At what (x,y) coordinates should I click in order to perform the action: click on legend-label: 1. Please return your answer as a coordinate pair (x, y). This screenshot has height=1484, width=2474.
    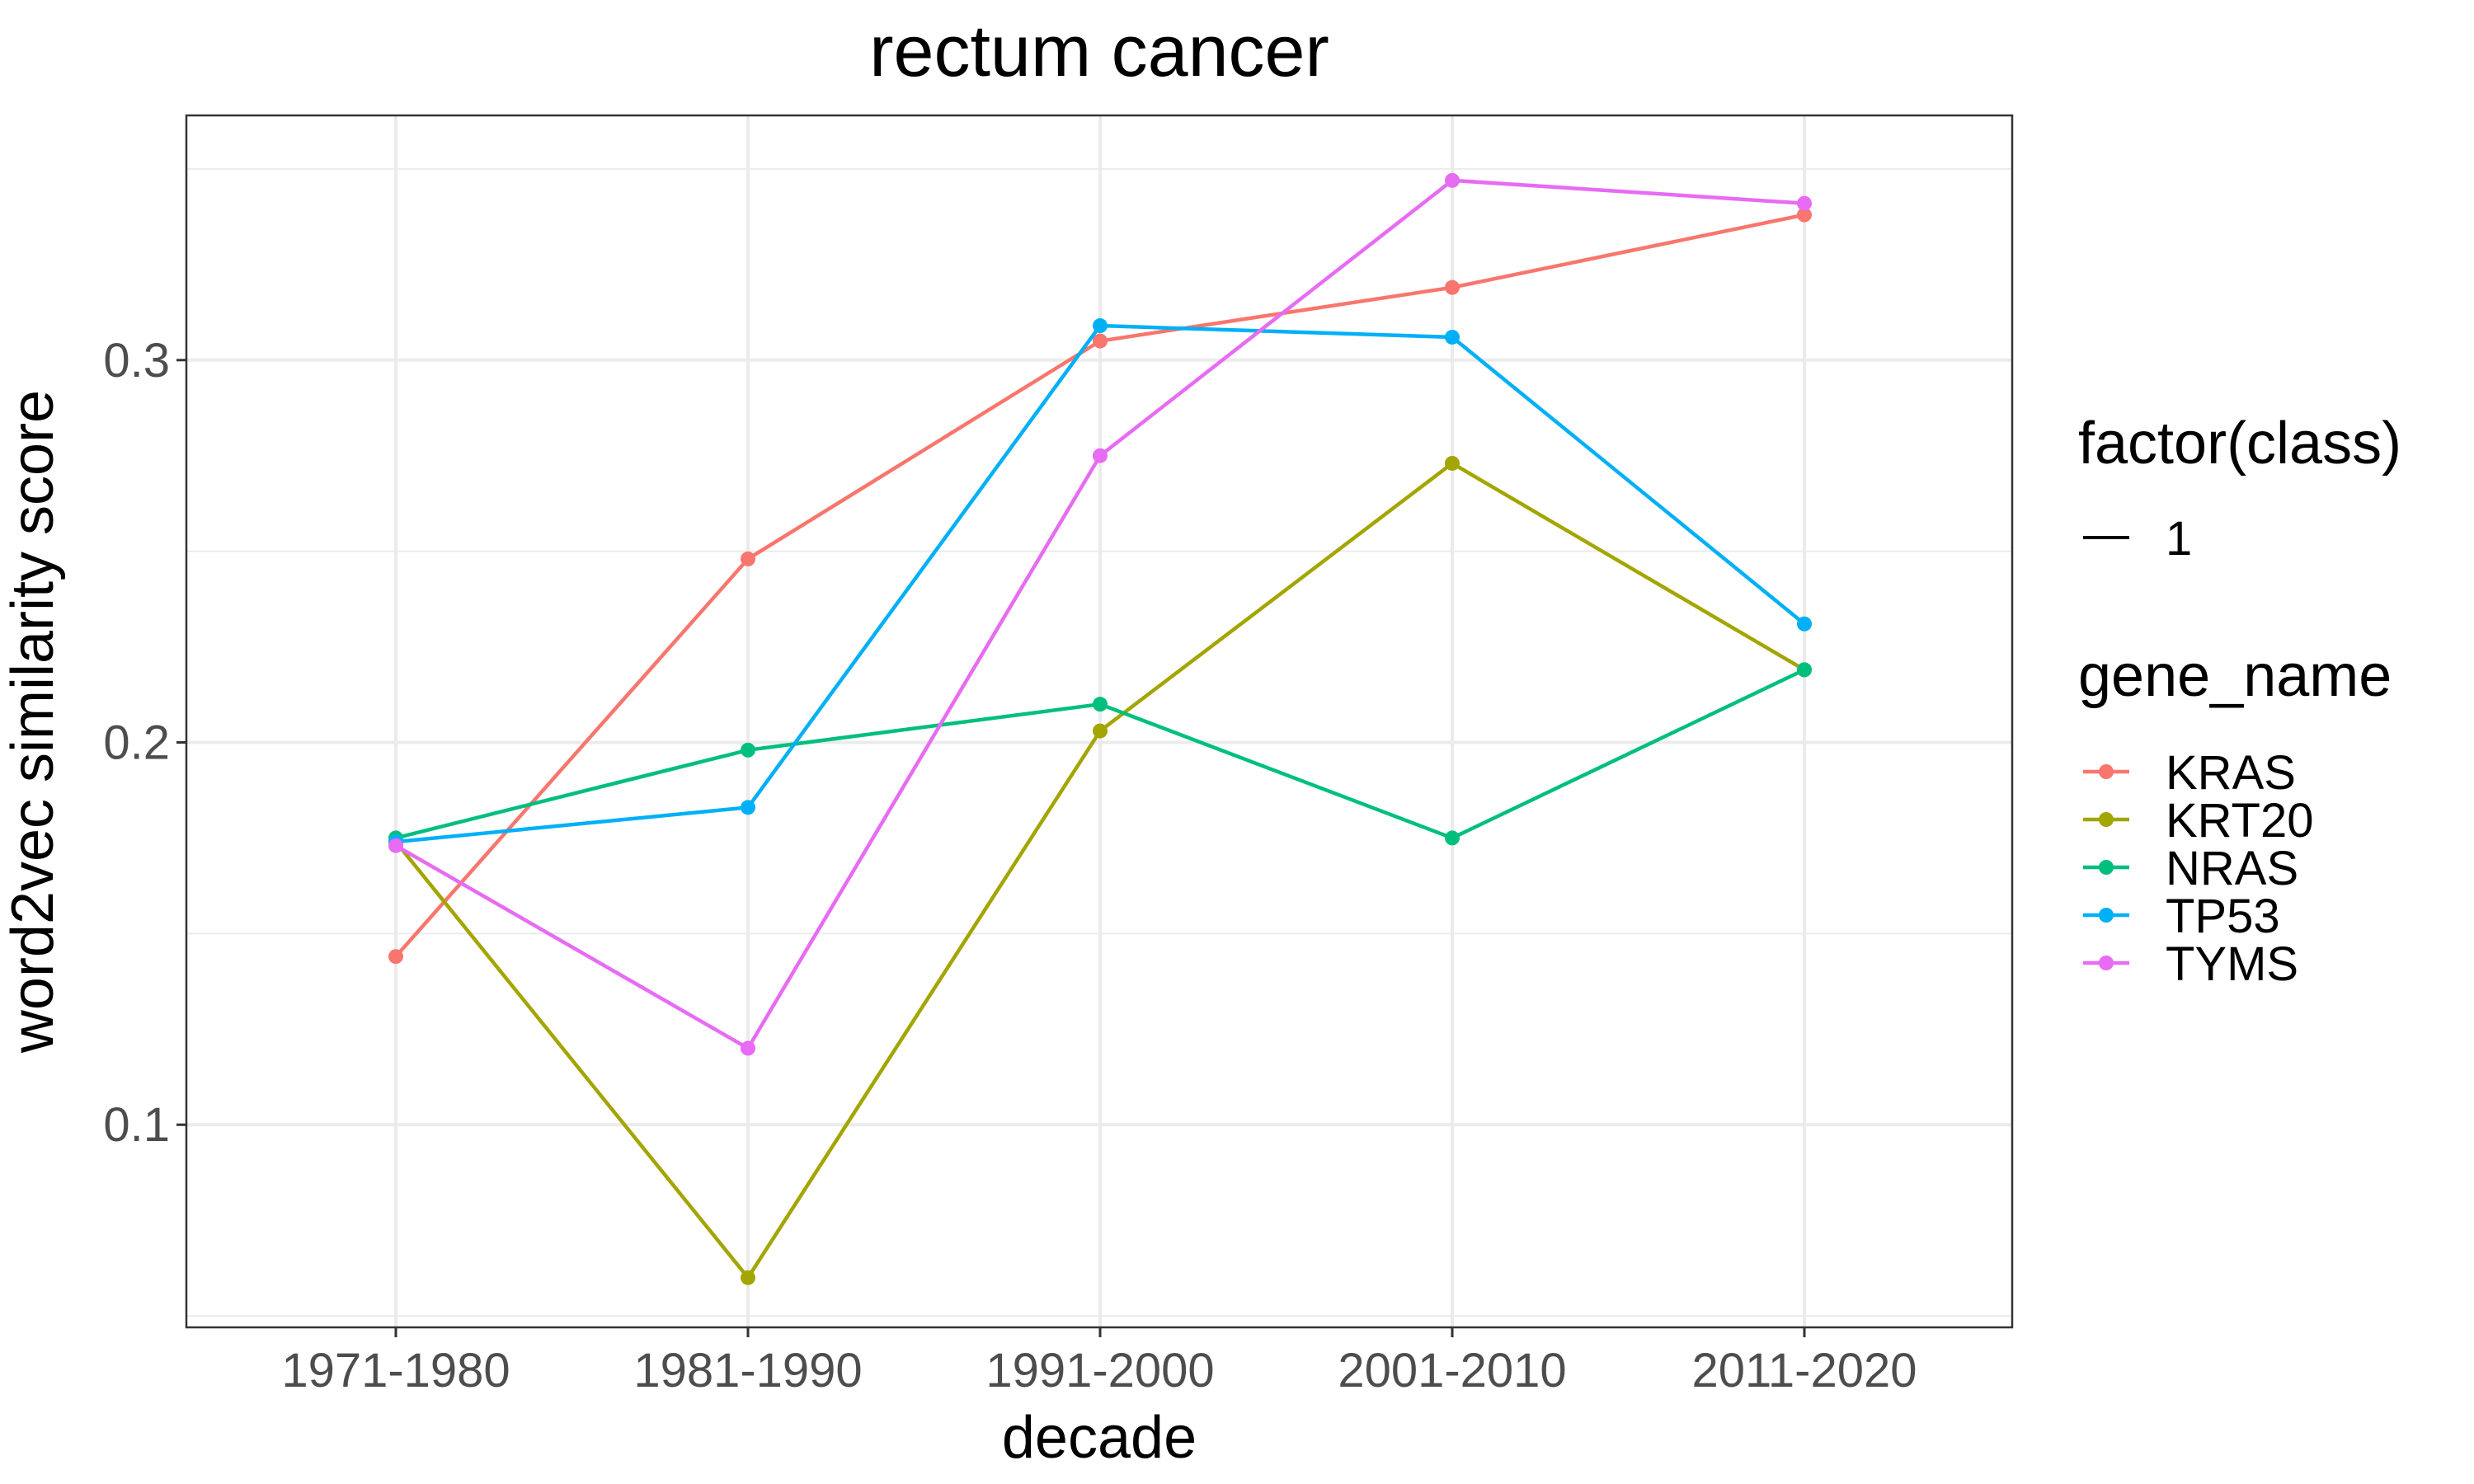
    Looking at the image, I should click on (2179, 539).